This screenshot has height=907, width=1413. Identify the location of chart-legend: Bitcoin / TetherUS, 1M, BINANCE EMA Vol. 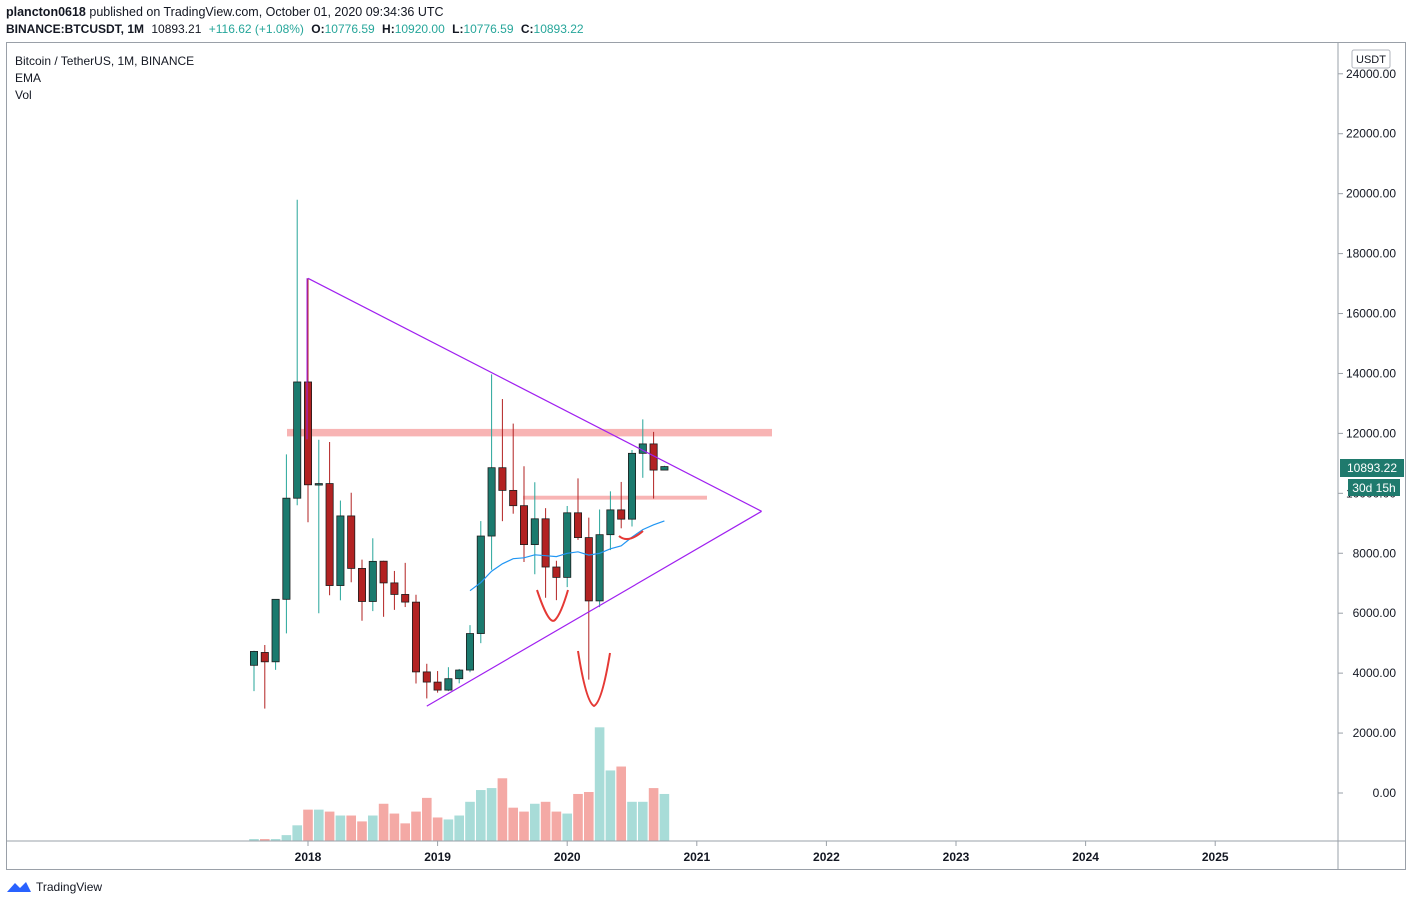
(104, 78).